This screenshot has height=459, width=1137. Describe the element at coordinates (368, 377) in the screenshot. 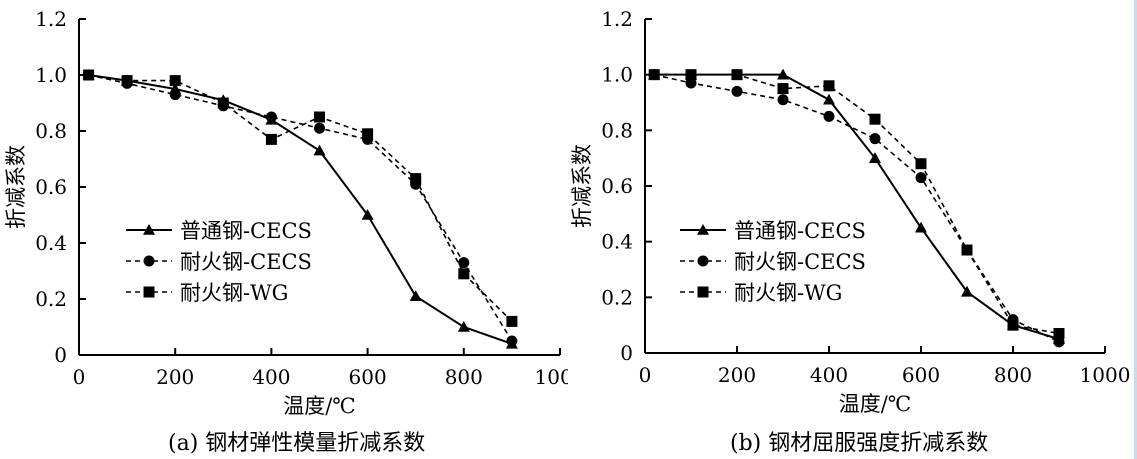

I see `chart-a-xtick-label: 600` at that location.